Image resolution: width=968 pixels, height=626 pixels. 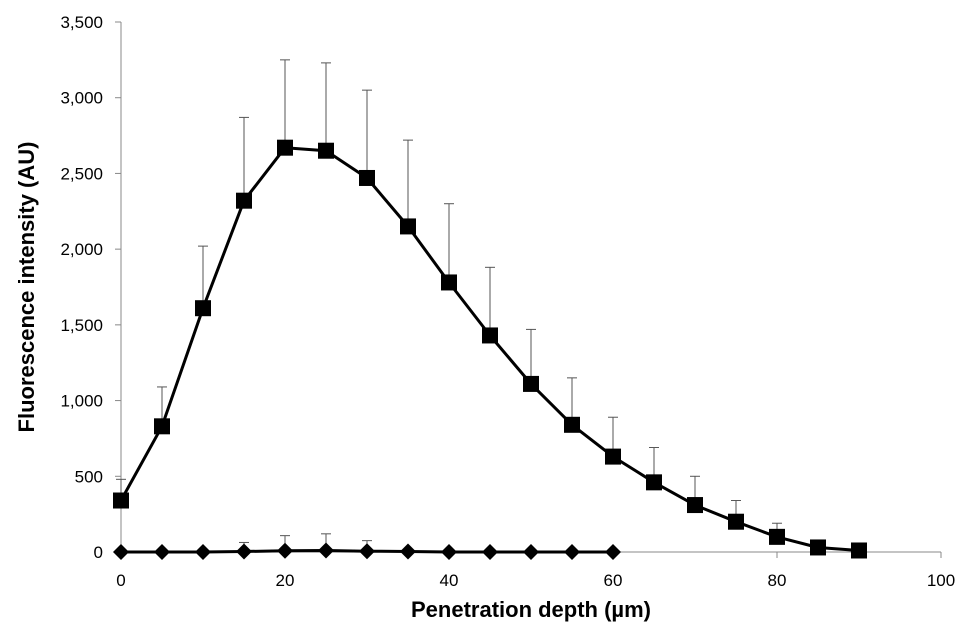 What do you see at coordinates (98, 552) in the screenshot?
I see `y-tick-label: 0` at bounding box center [98, 552].